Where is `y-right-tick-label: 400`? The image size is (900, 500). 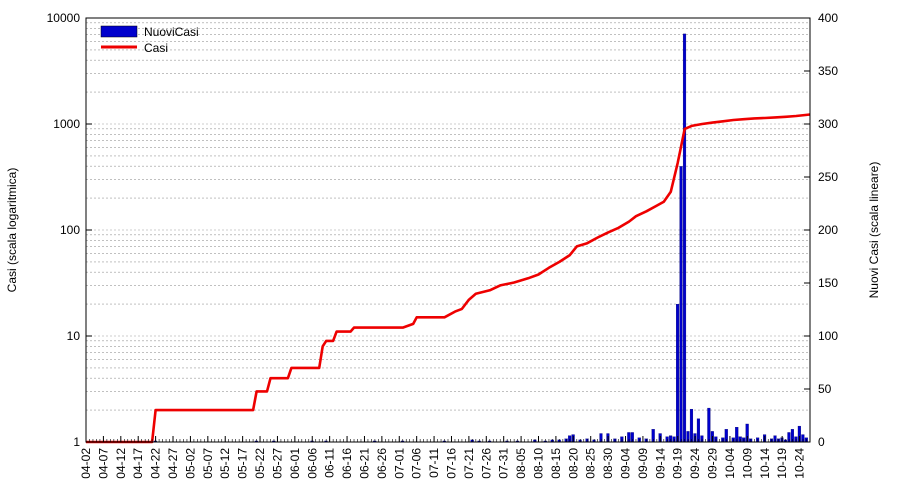
y-right-tick-label: 400 is located at coordinates (828, 18).